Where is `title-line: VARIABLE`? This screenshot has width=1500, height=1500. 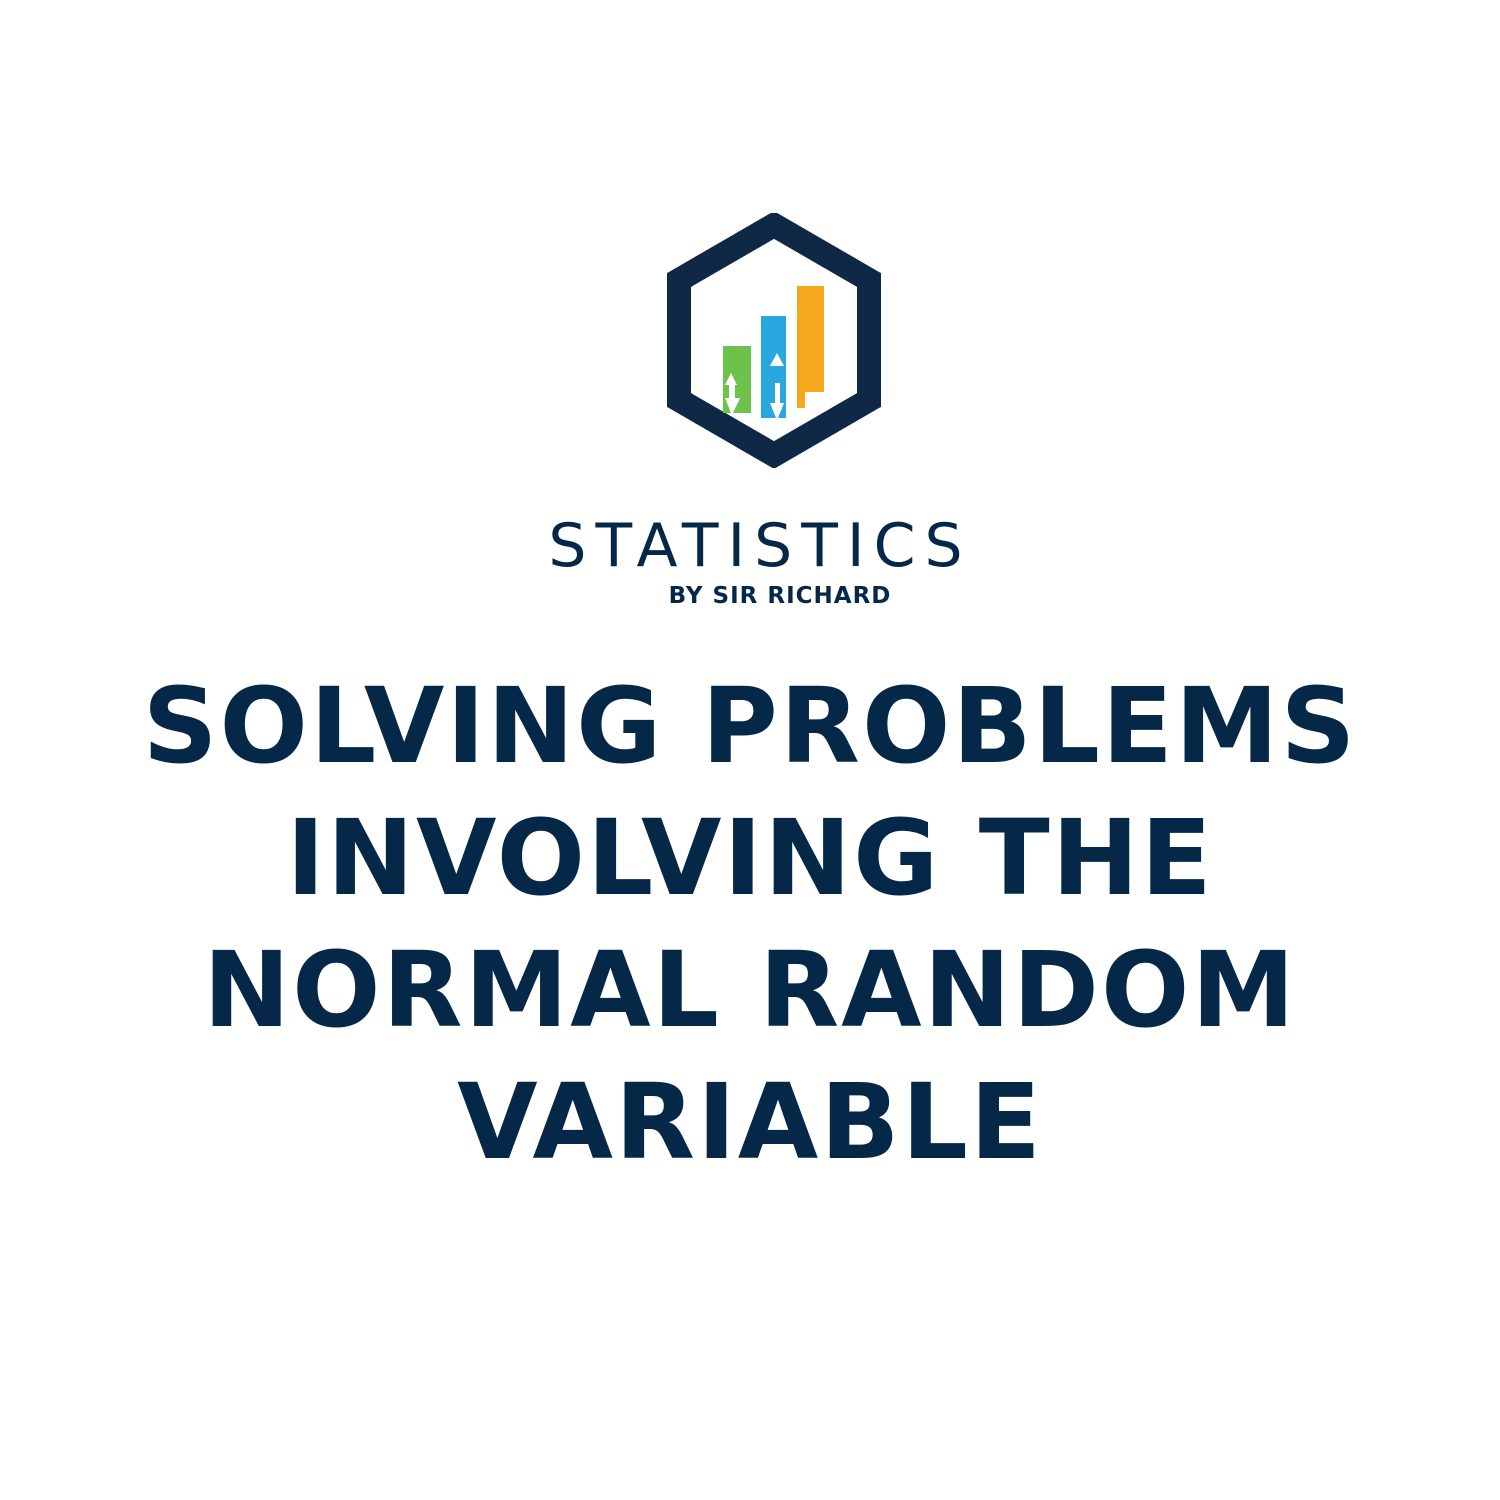 title-line: VARIABLE is located at coordinates (750, 1122).